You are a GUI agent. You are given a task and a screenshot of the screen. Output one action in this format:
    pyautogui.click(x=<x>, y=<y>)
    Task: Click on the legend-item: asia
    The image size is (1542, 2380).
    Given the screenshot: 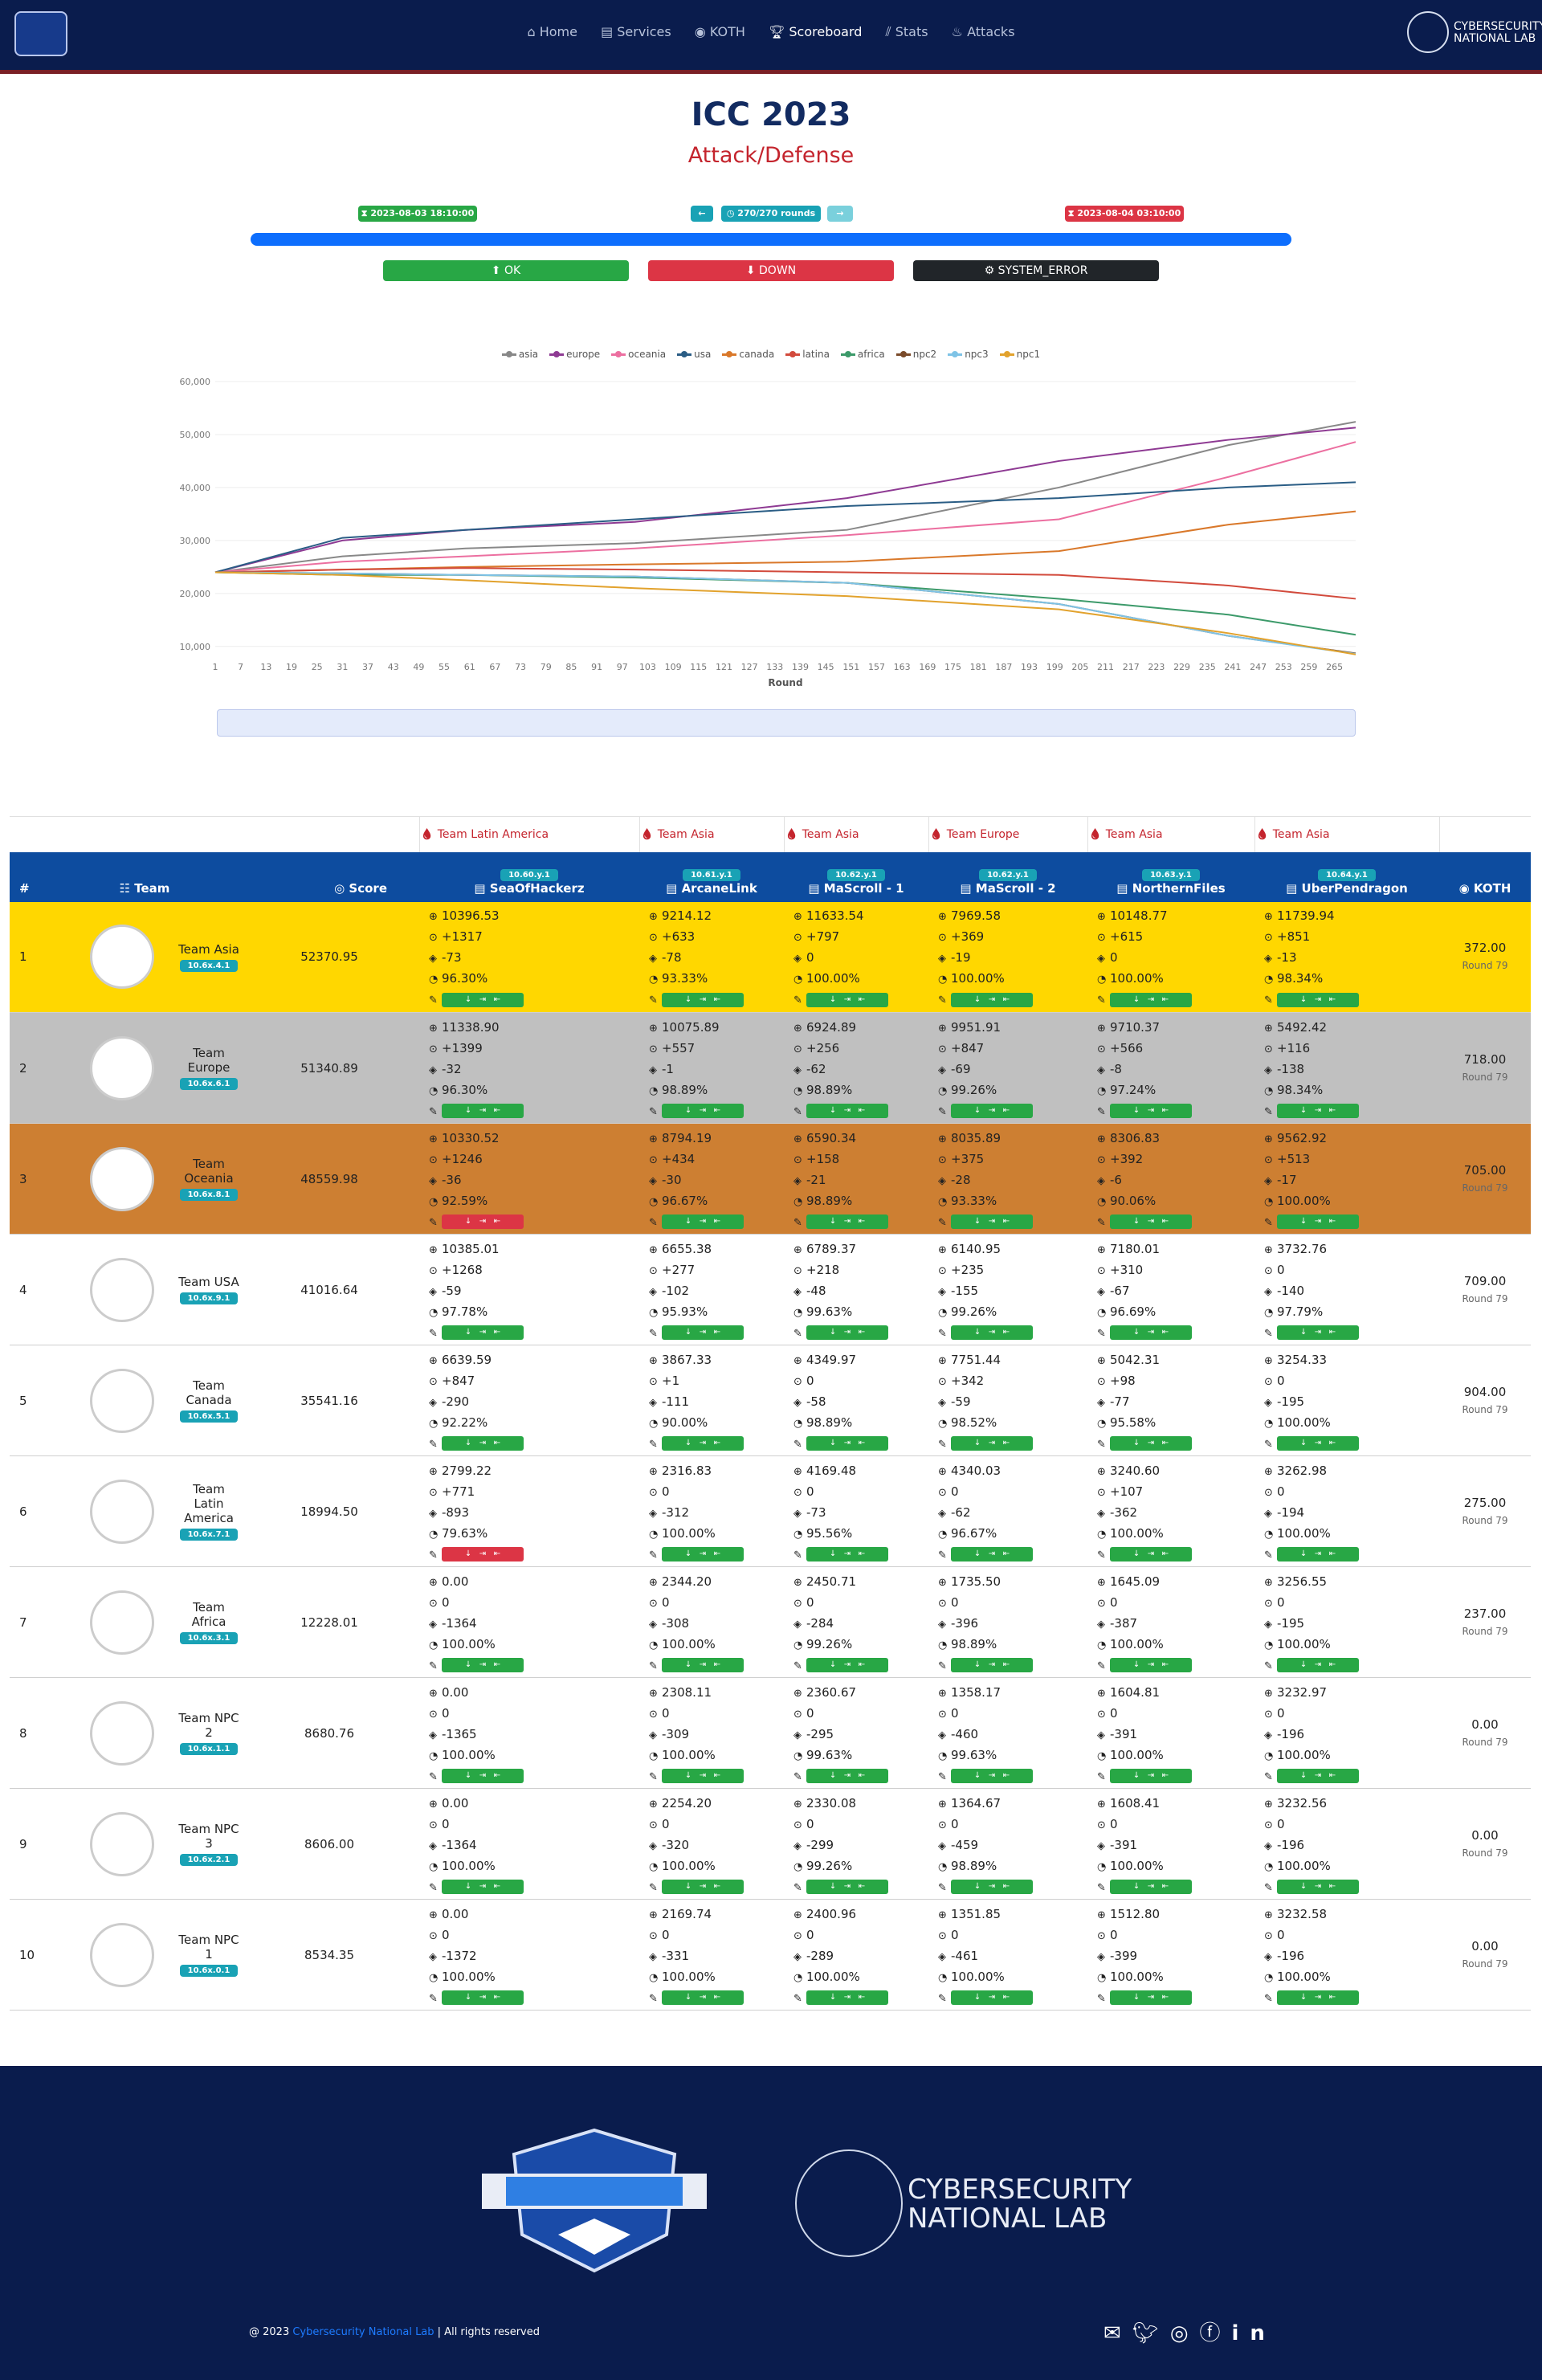 What is the action you would take?
    pyautogui.click(x=519, y=354)
    